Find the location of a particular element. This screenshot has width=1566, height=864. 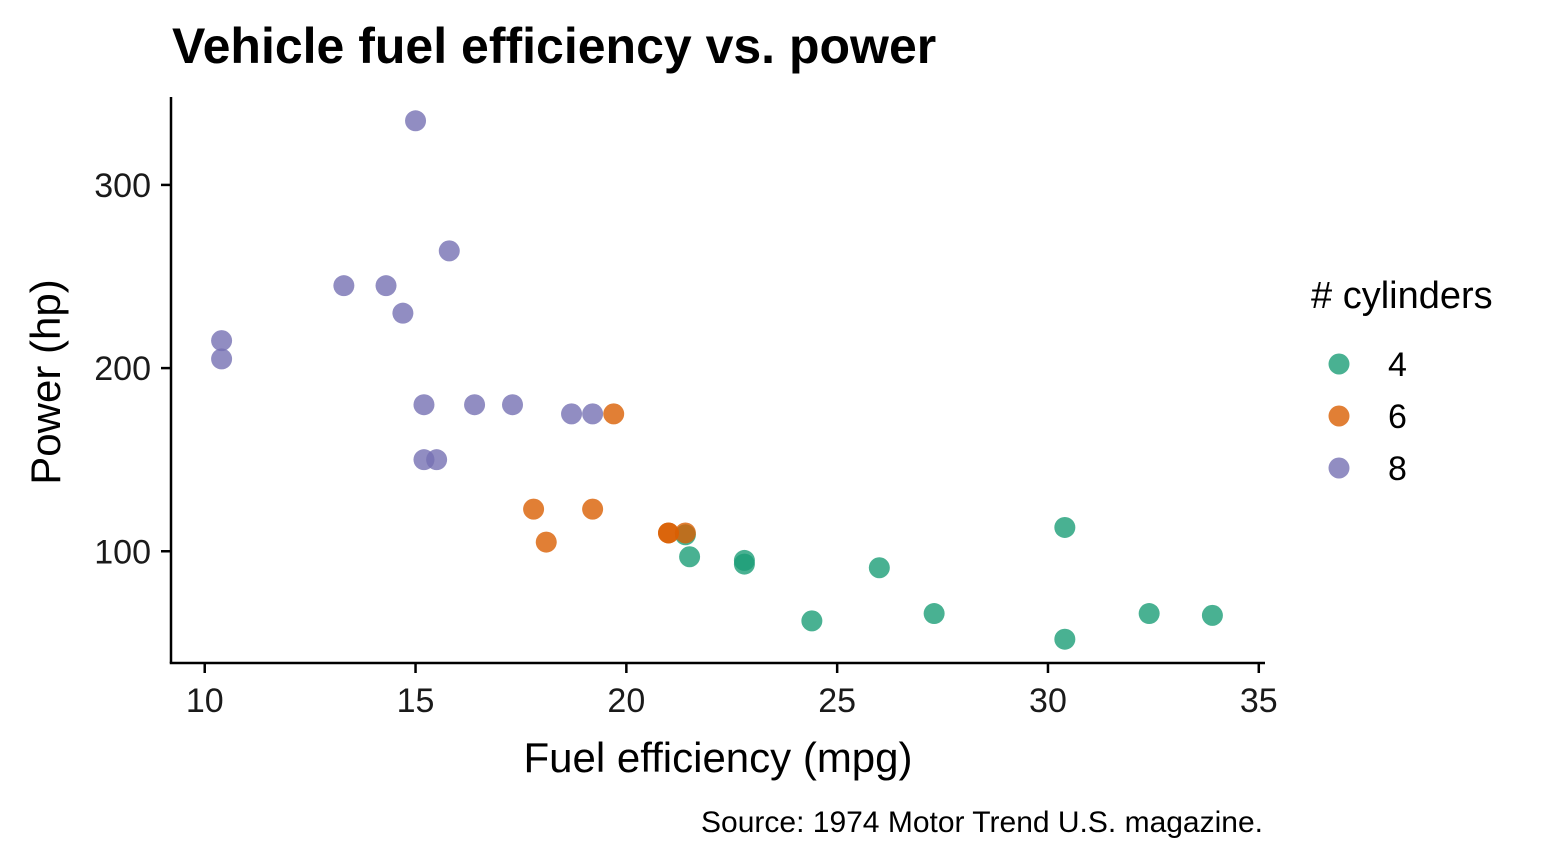

legend-label-8: 8 is located at coordinates (1397, 469).